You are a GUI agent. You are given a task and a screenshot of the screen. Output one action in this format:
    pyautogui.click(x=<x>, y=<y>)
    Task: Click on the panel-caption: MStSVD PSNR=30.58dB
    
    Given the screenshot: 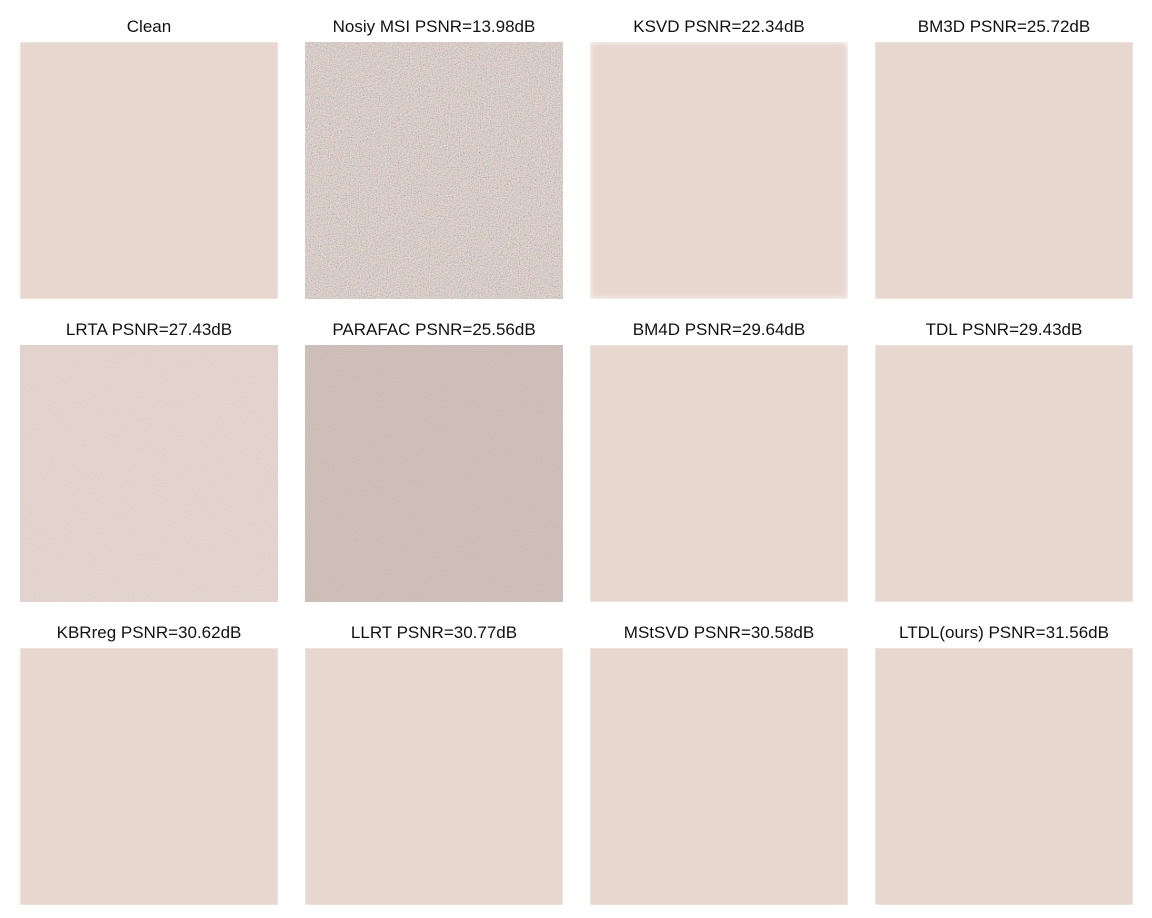 What is the action you would take?
    pyautogui.click(x=719, y=632)
    